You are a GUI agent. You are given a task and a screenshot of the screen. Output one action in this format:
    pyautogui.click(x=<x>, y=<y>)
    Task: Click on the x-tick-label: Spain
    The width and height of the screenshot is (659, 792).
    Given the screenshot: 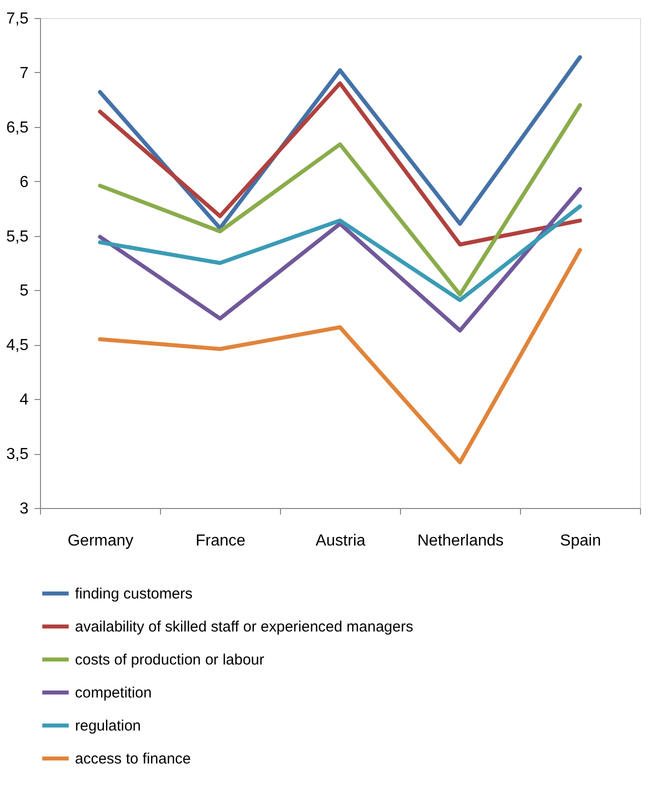 What is the action you would take?
    pyautogui.click(x=580, y=541)
    